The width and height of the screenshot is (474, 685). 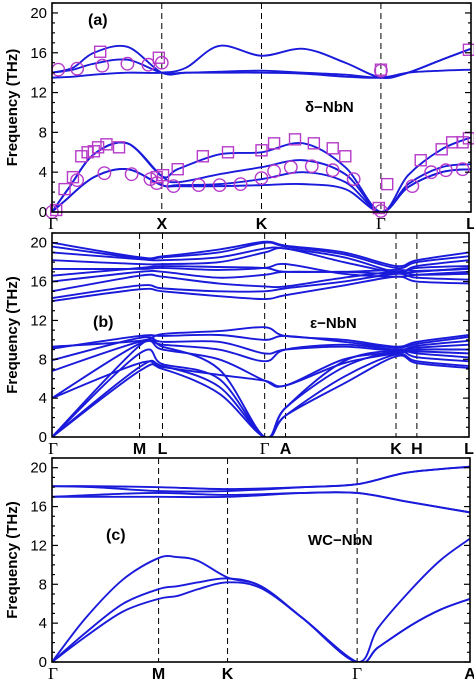 I want to click on material-label: WC−NbN, so click(x=340, y=540).